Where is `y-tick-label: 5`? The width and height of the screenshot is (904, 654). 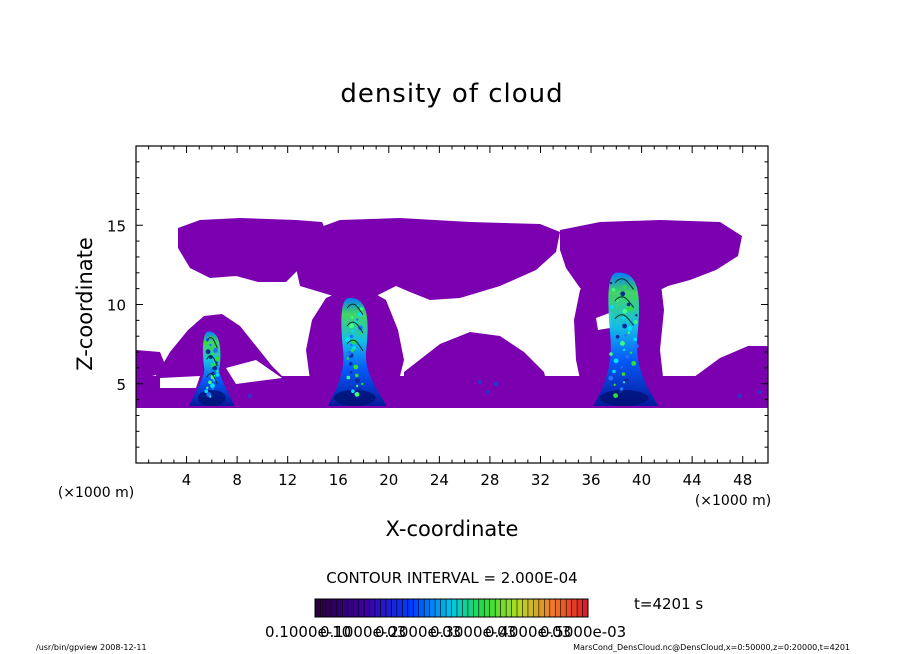 y-tick-label: 5 is located at coordinates (121, 385).